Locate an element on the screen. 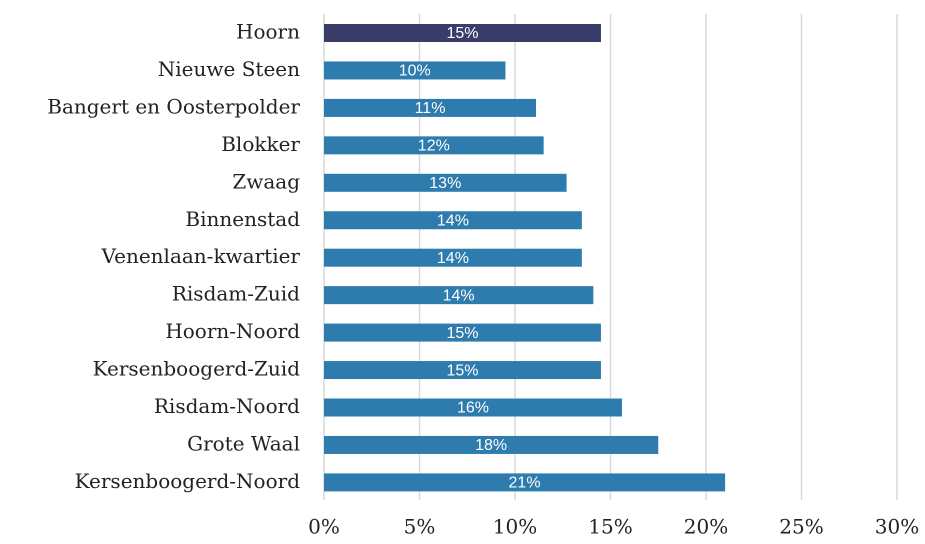  y-tick-label: Kersenboogerd-Zuid is located at coordinates (197, 369).